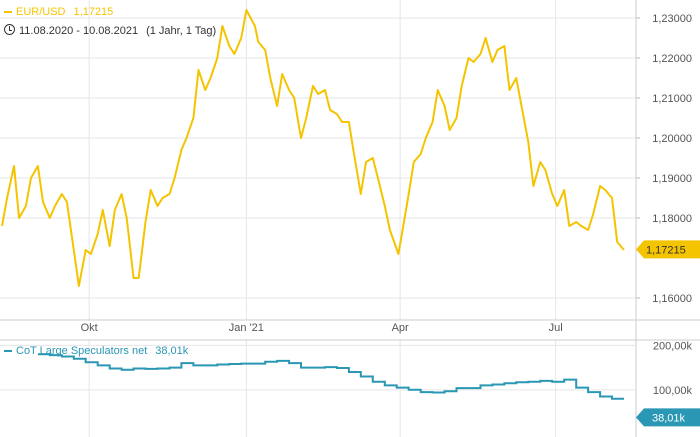 This screenshot has height=437, width=700. I want to click on y-tick-label: 1,22000, so click(672, 59).